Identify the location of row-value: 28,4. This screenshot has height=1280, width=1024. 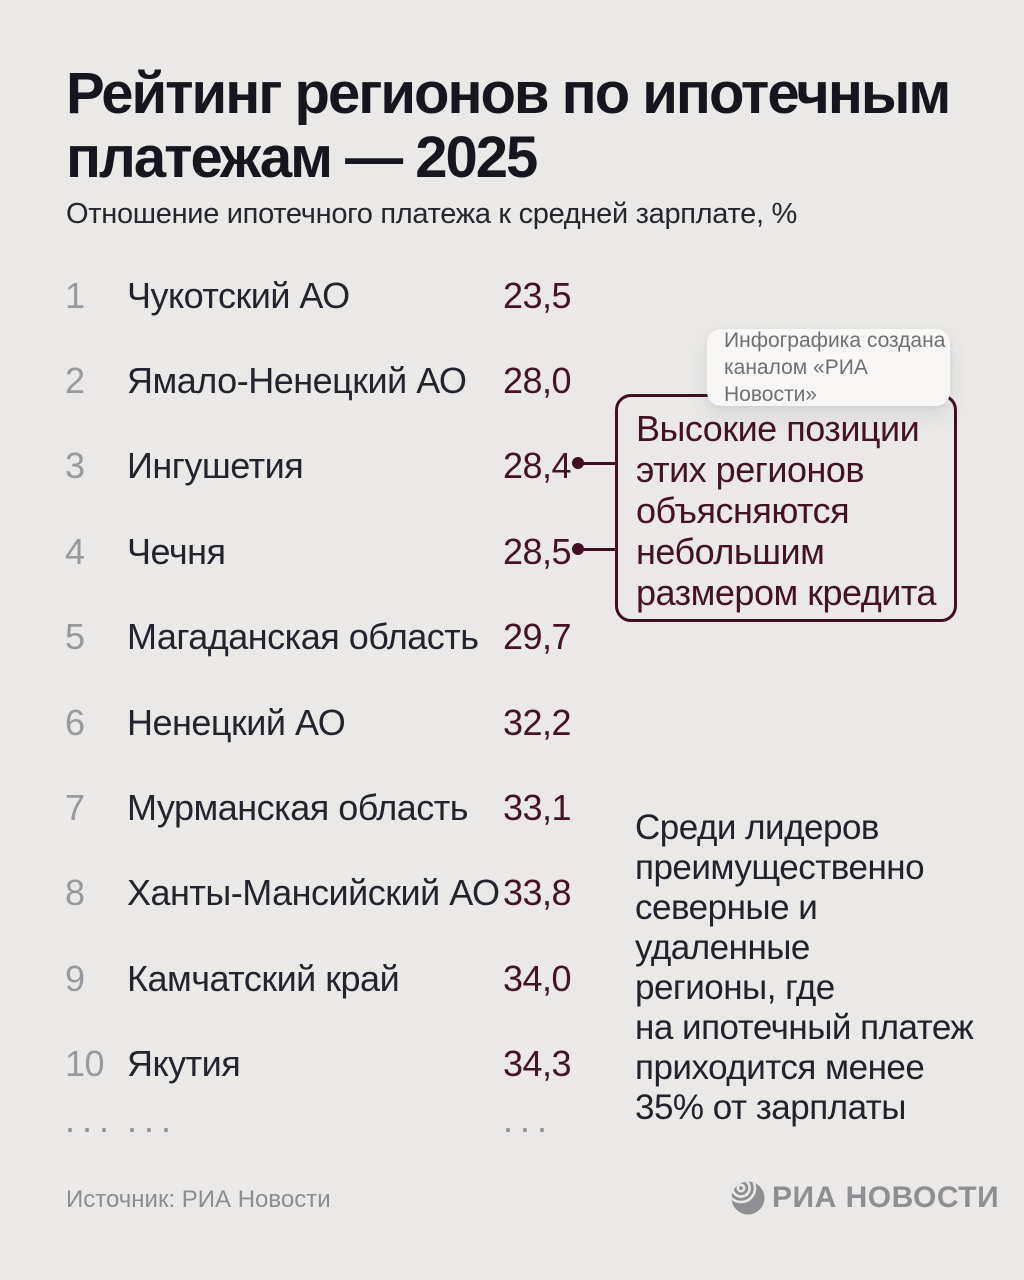
(537, 466).